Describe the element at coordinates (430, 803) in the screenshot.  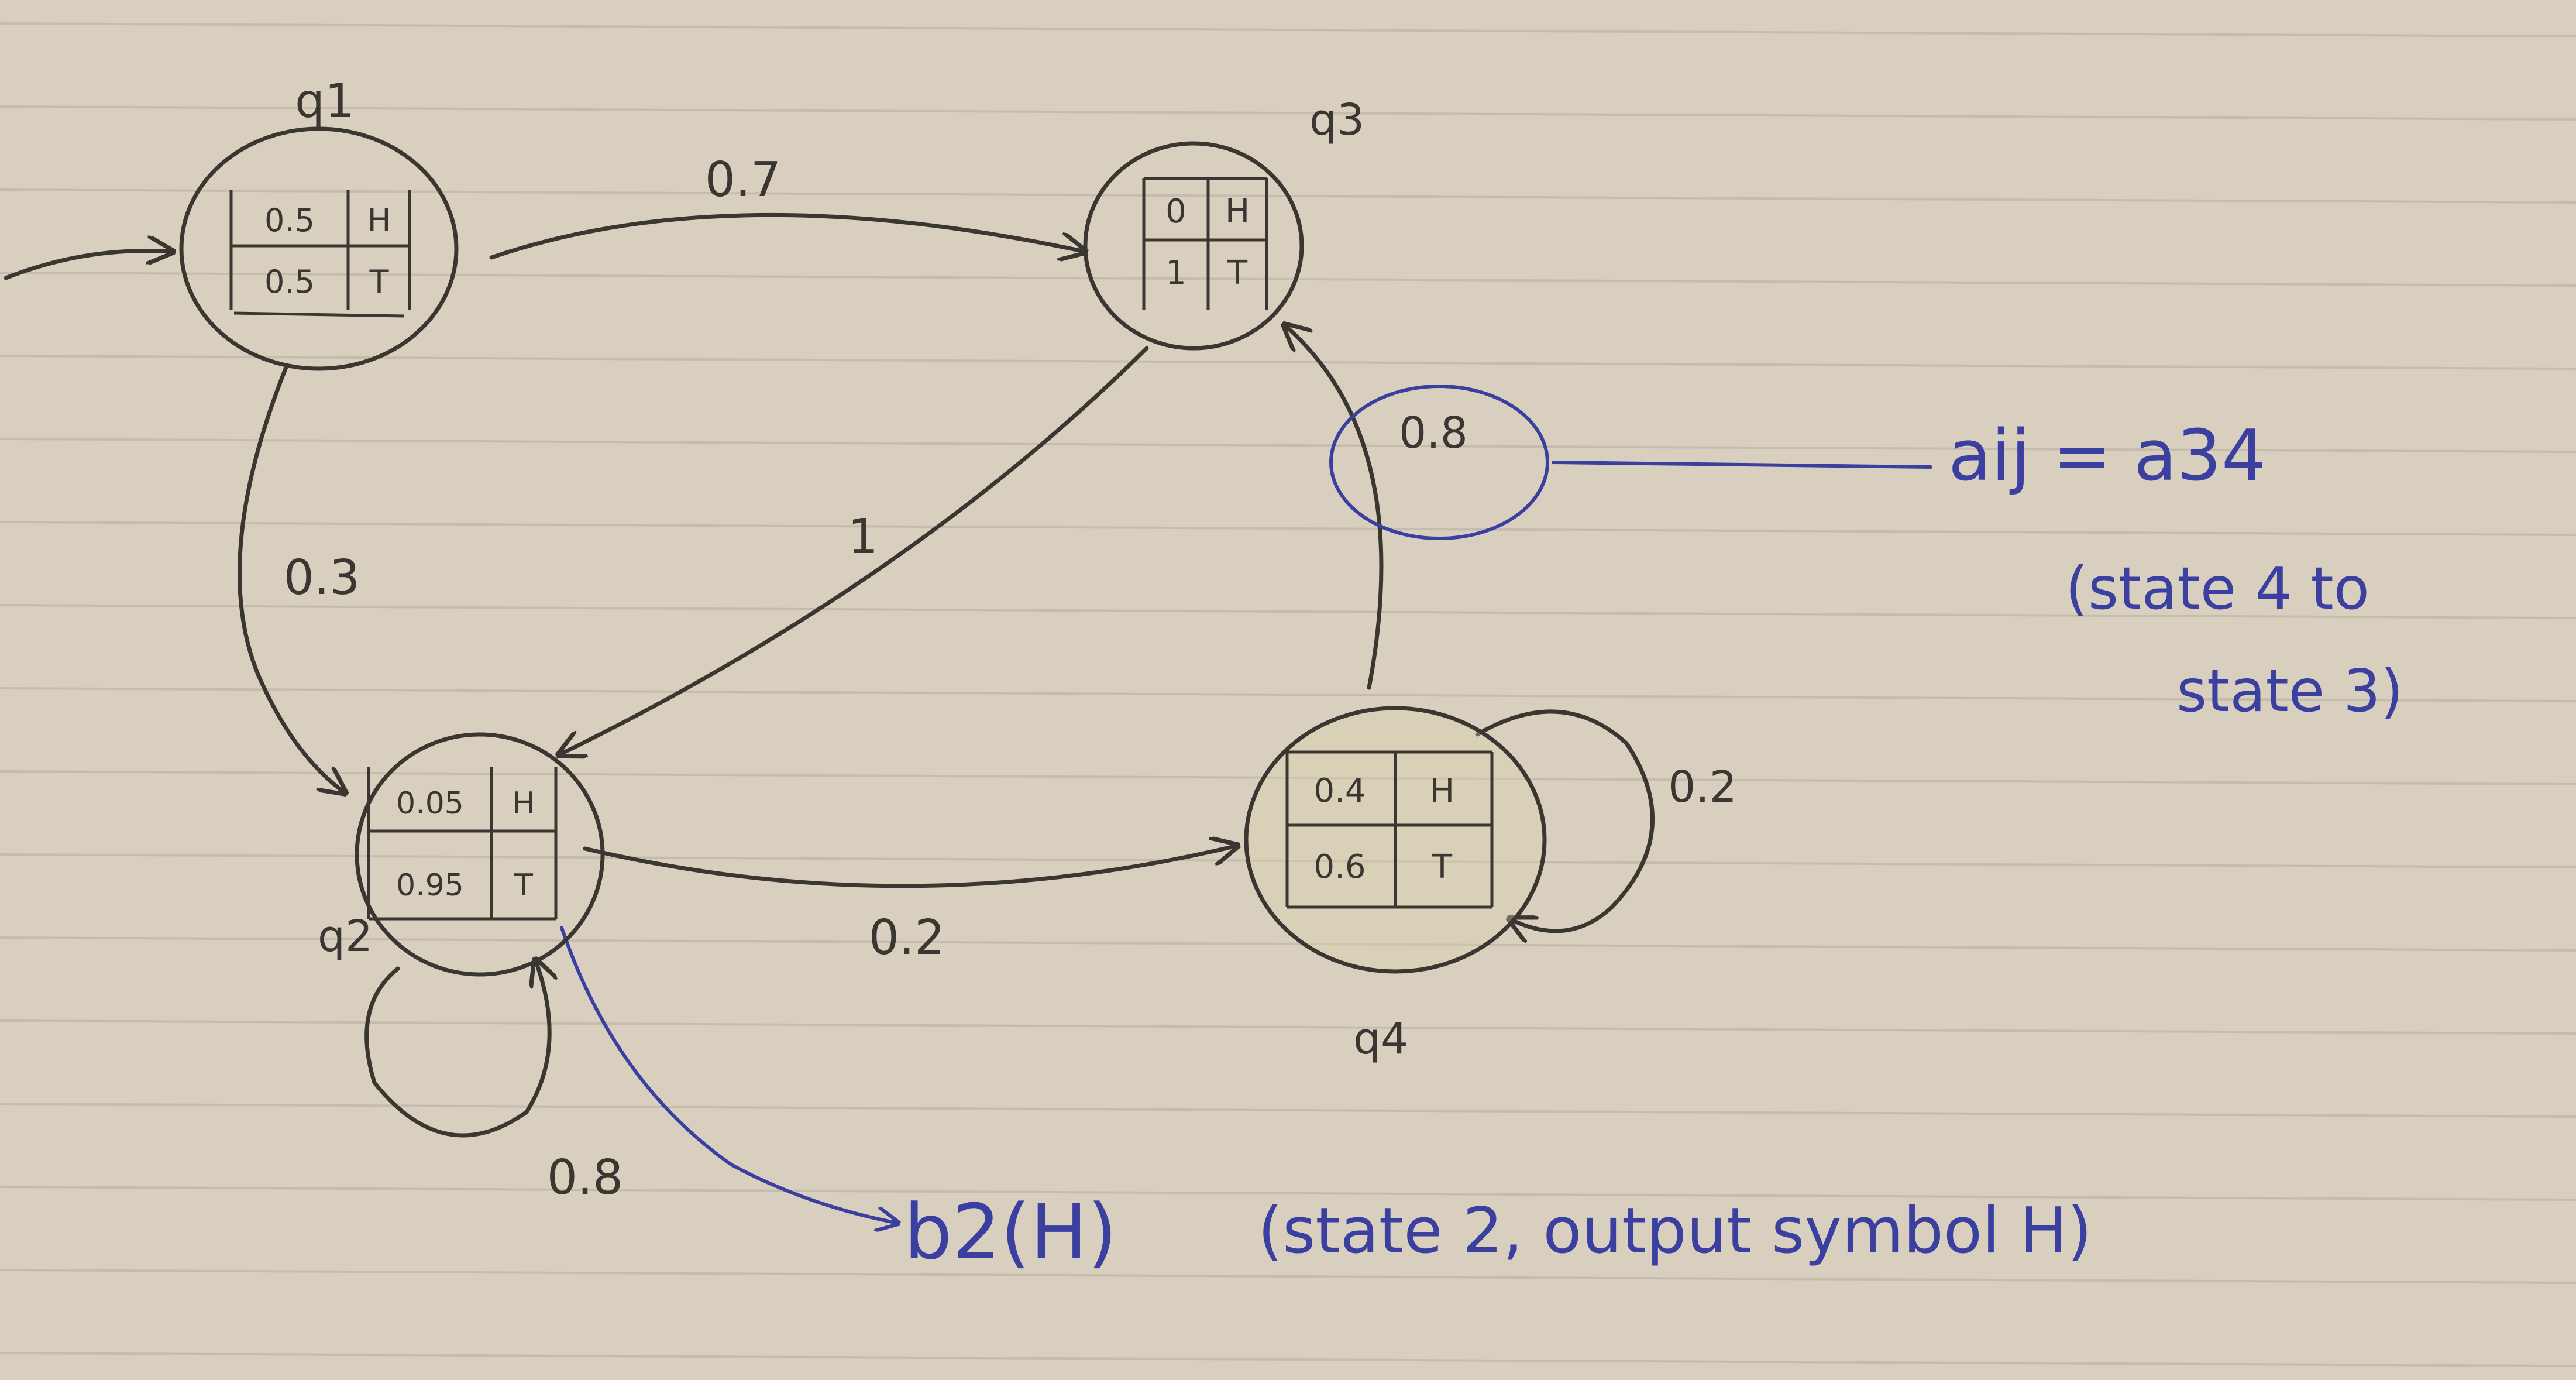
I see `q2-h-prob: 0.05` at that location.